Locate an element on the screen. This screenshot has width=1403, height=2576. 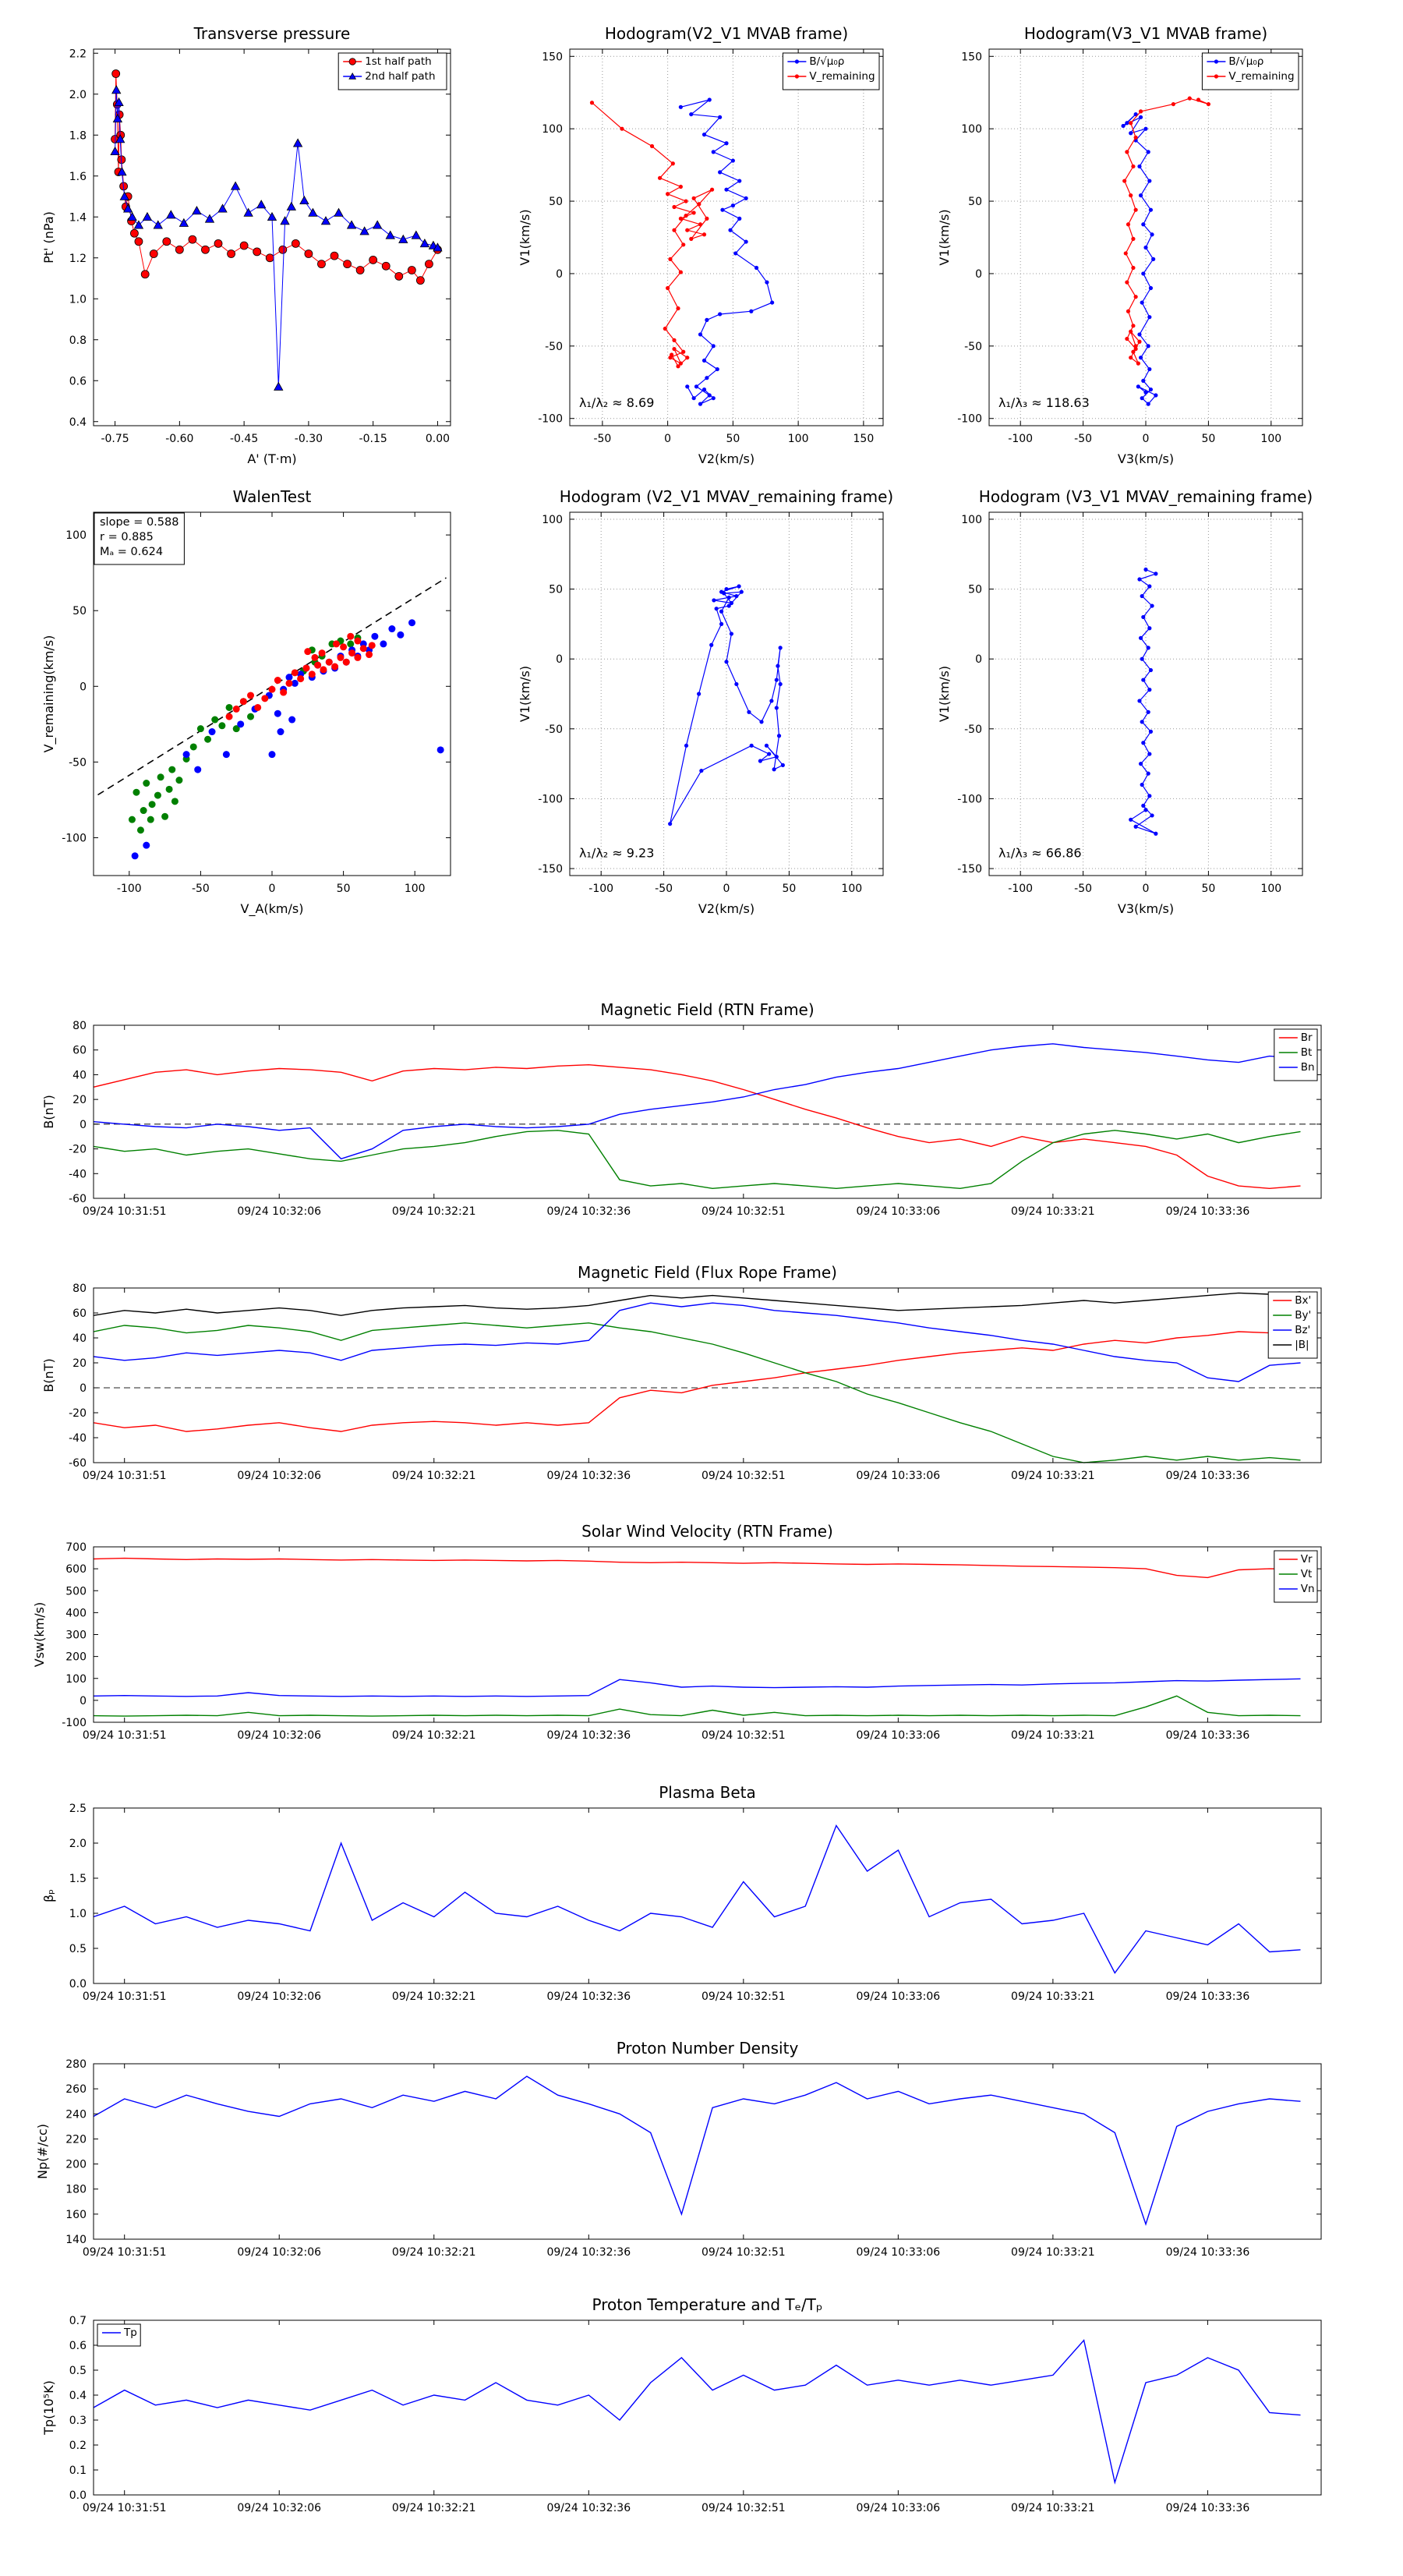
x-tick-label: 150 is located at coordinates (864, 439).